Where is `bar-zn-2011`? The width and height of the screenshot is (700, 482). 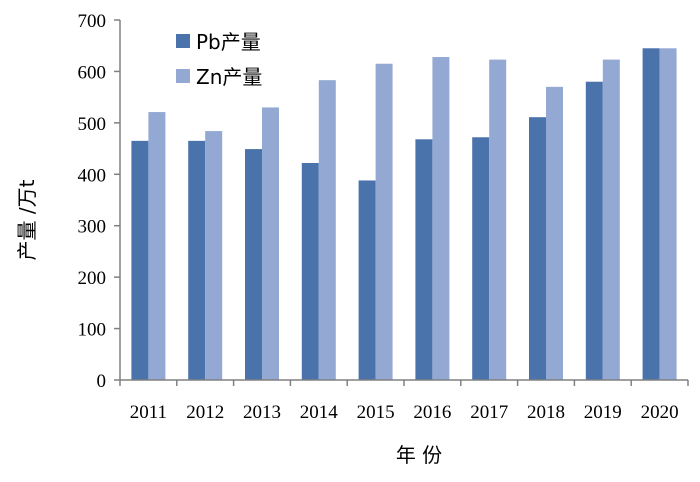
bar-zn-2011 is located at coordinates (157, 246).